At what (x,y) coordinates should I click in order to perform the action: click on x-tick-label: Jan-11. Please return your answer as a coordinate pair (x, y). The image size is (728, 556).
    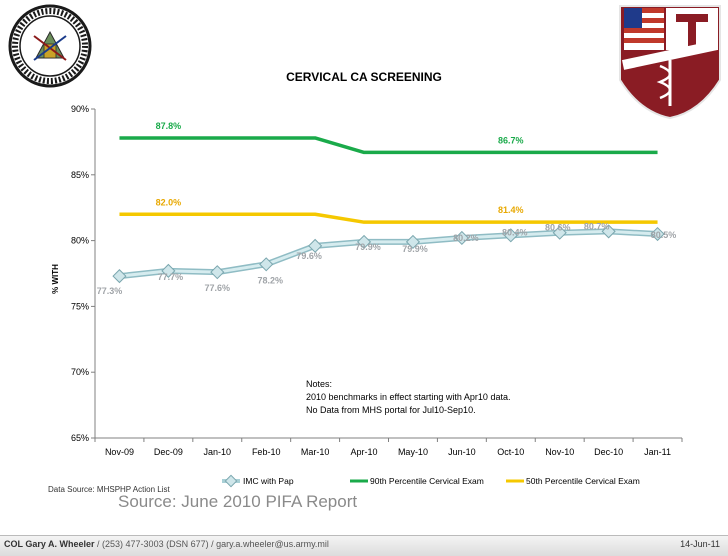
    Looking at the image, I should click on (657, 452).